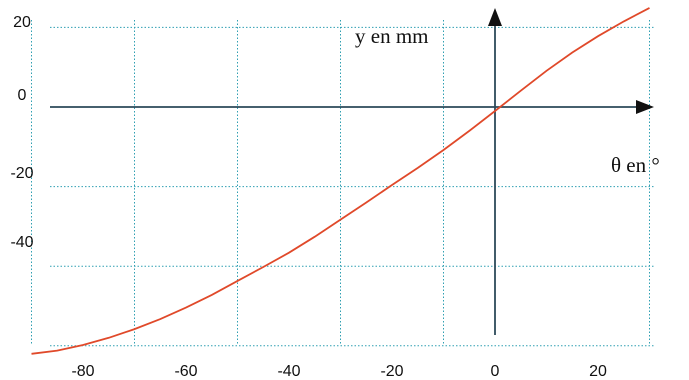  I want to click on x-tick-label: -40, so click(288, 371).